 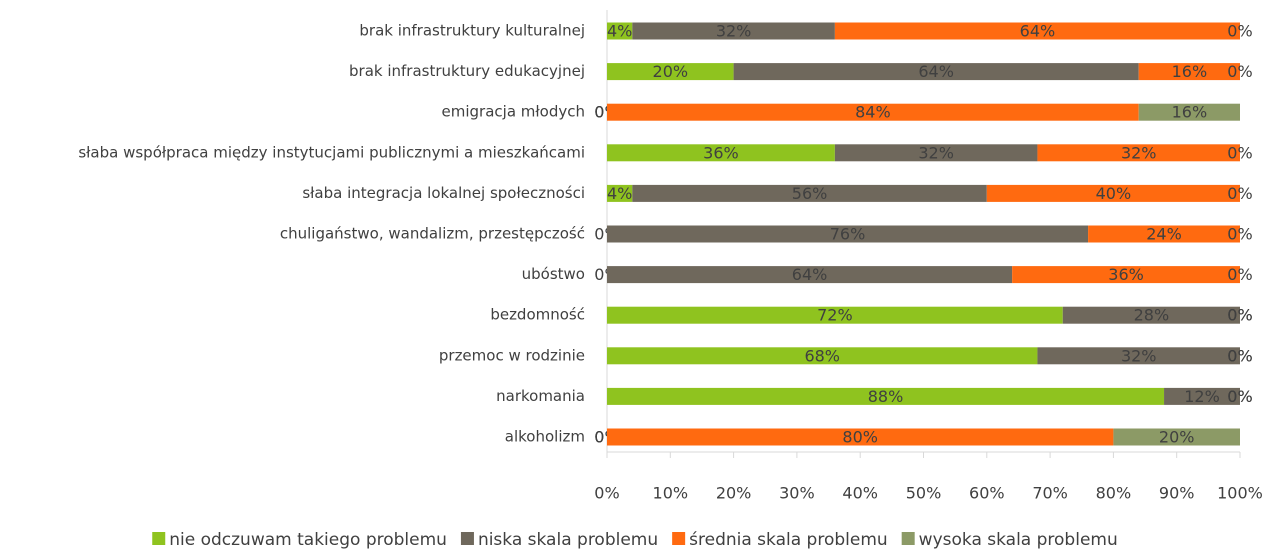 I want to click on data-label: 84%, so click(x=873, y=112).